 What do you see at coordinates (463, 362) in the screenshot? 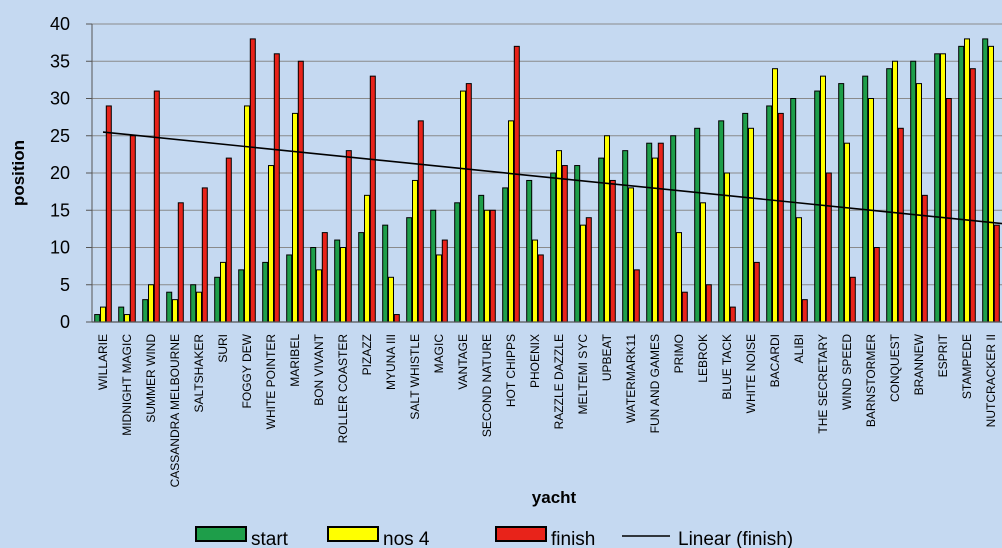
I see `x-tick-label: VANTAGE` at bounding box center [463, 362].